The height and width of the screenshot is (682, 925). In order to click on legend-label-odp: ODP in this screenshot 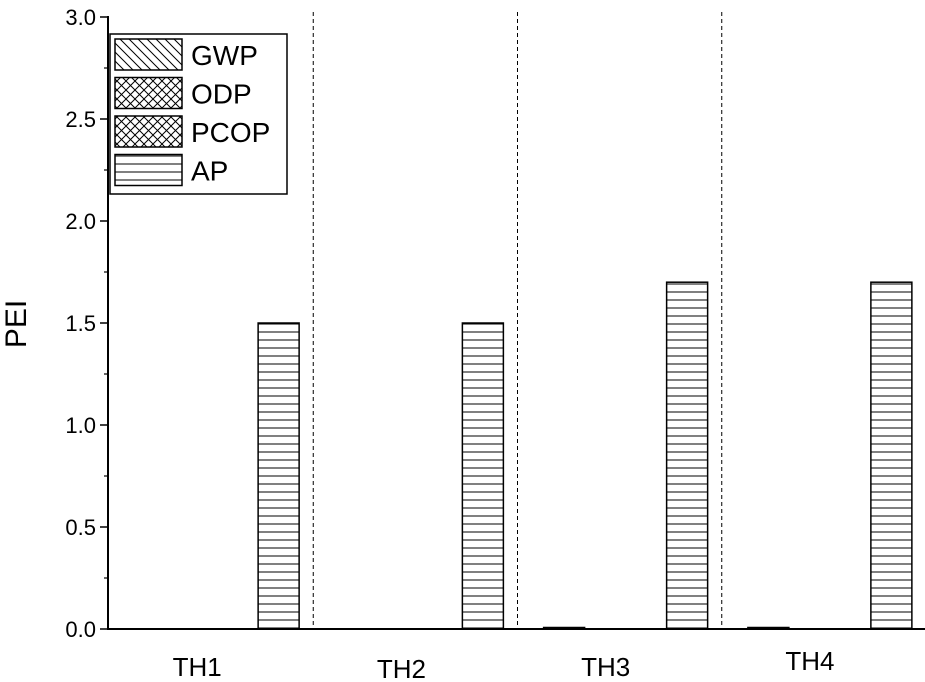, I will do `click(221, 94)`.